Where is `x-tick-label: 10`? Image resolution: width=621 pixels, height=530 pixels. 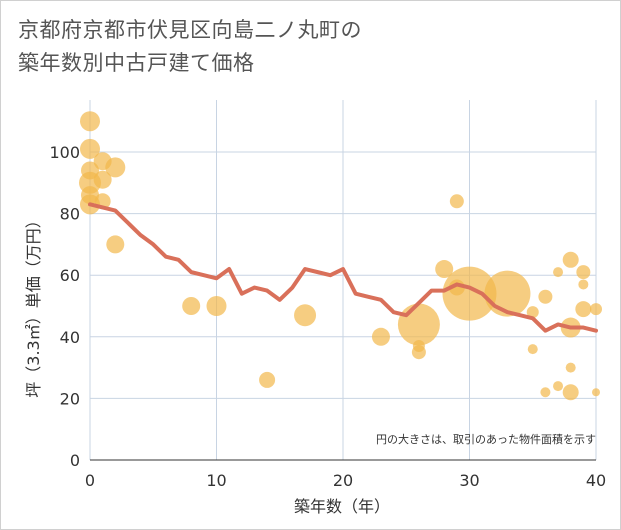
x-tick-label: 10 is located at coordinates (216, 480).